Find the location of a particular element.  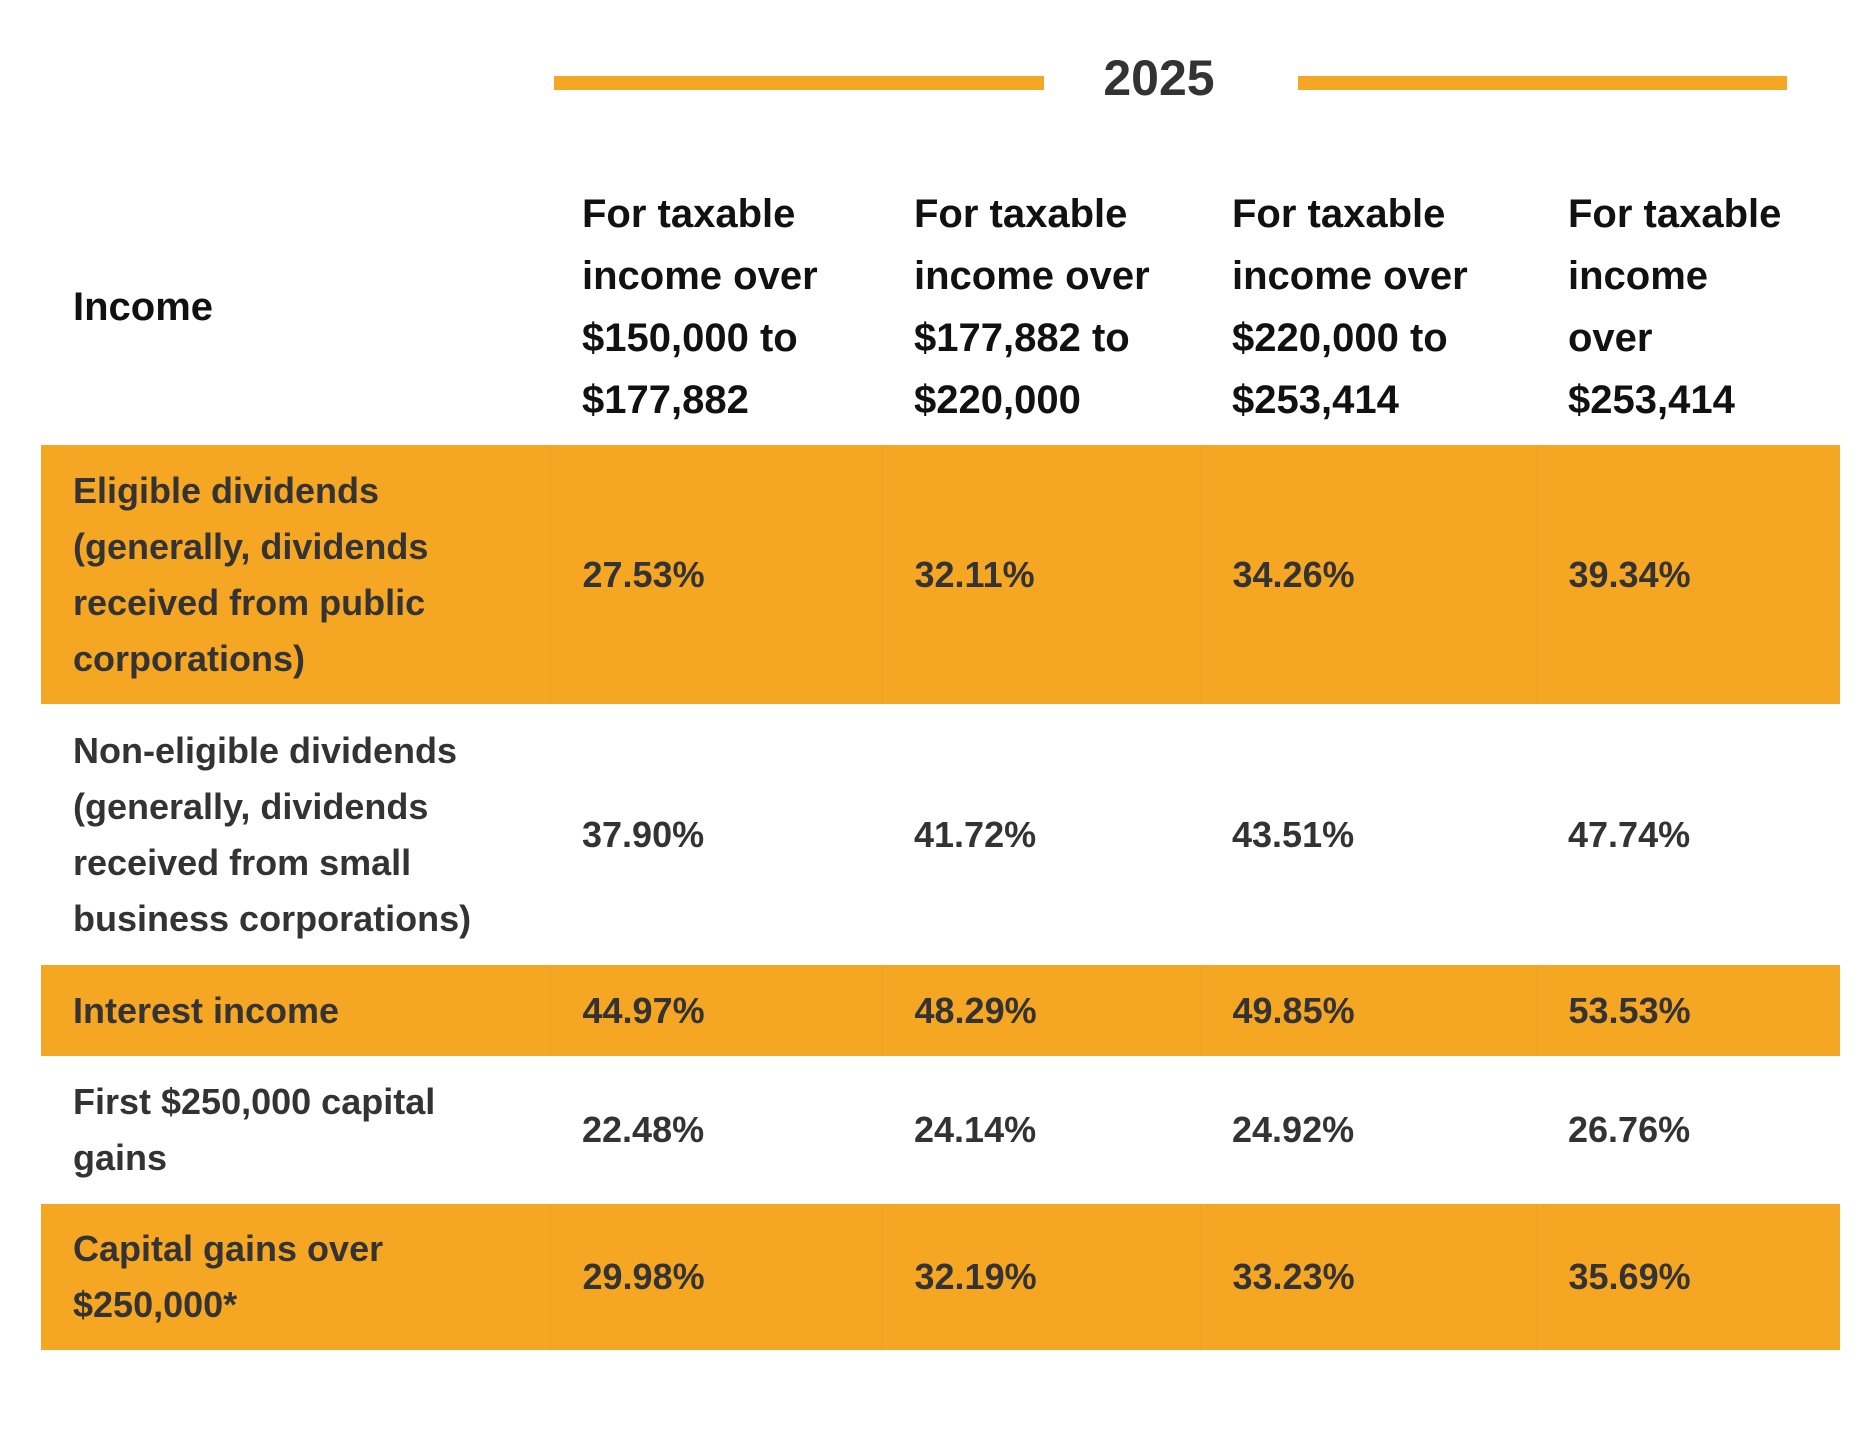

column-header-text: For taxable income over $253,414 is located at coordinates (1675, 306).